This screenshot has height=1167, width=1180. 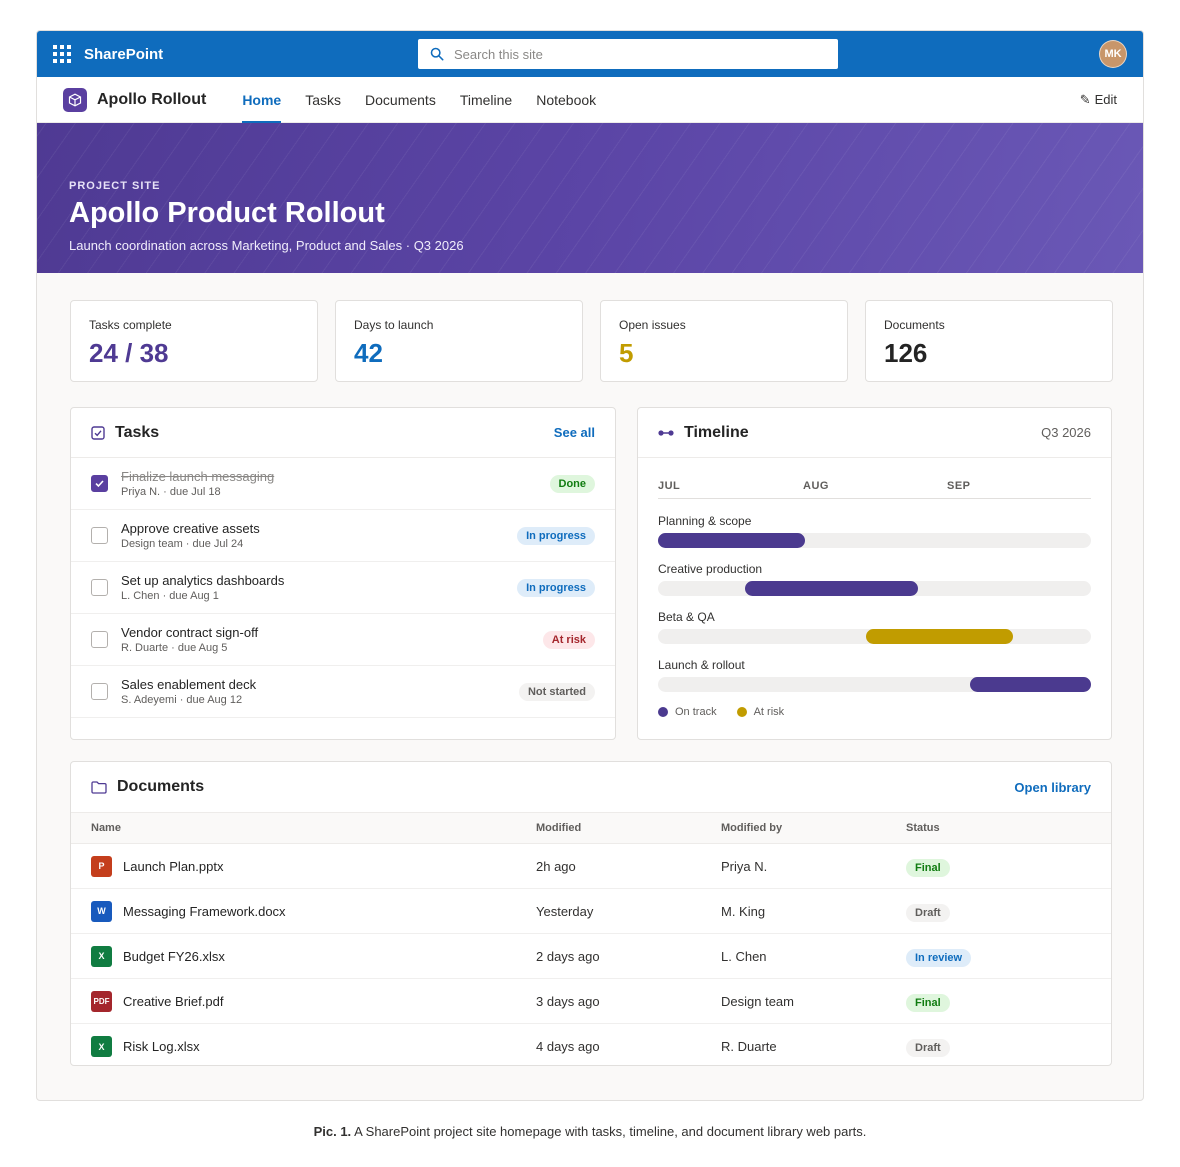 What do you see at coordinates (62, 54) in the screenshot?
I see `app-launcher-icon` at bounding box center [62, 54].